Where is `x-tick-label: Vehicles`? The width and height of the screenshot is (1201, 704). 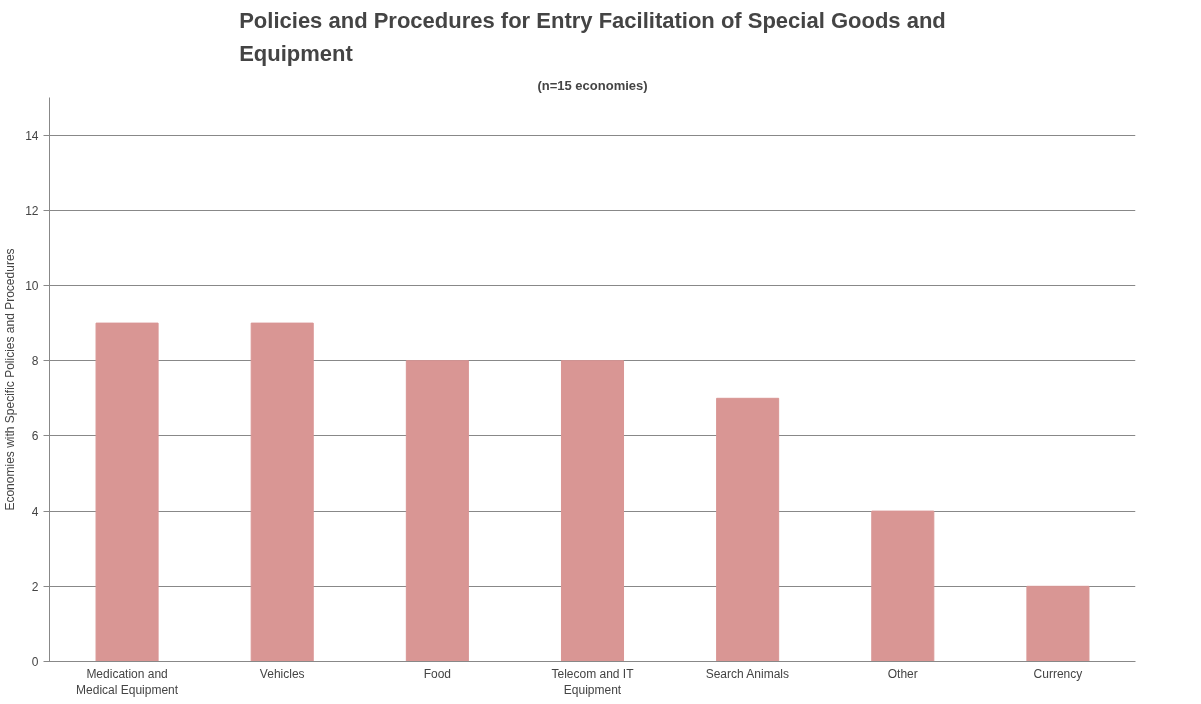
x-tick-label: Vehicles is located at coordinates (282, 673).